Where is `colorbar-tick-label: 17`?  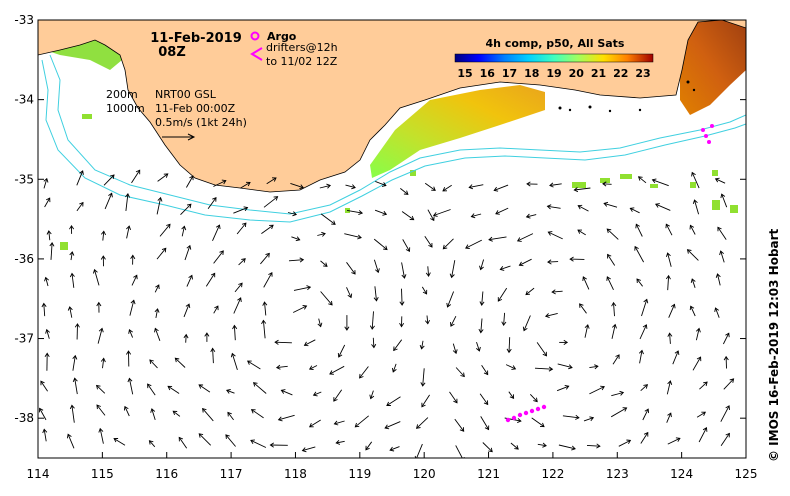 colorbar-tick-label: 17 is located at coordinates (509, 73).